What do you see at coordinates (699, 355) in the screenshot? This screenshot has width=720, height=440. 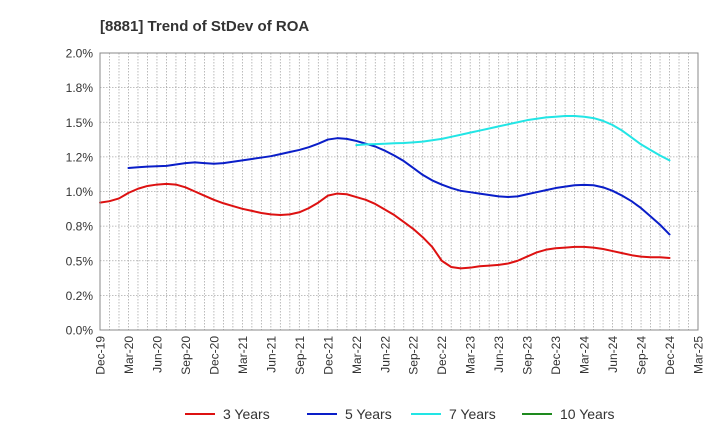 I see `x-tick-label: Mar-25` at bounding box center [699, 355].